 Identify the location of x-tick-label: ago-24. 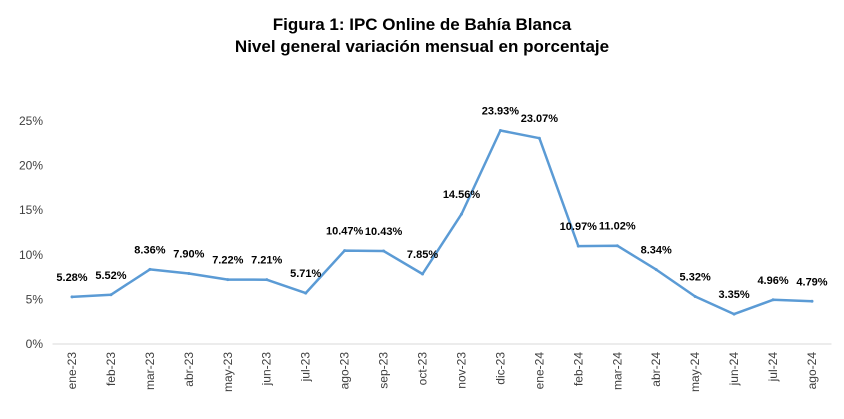
(812, 371).